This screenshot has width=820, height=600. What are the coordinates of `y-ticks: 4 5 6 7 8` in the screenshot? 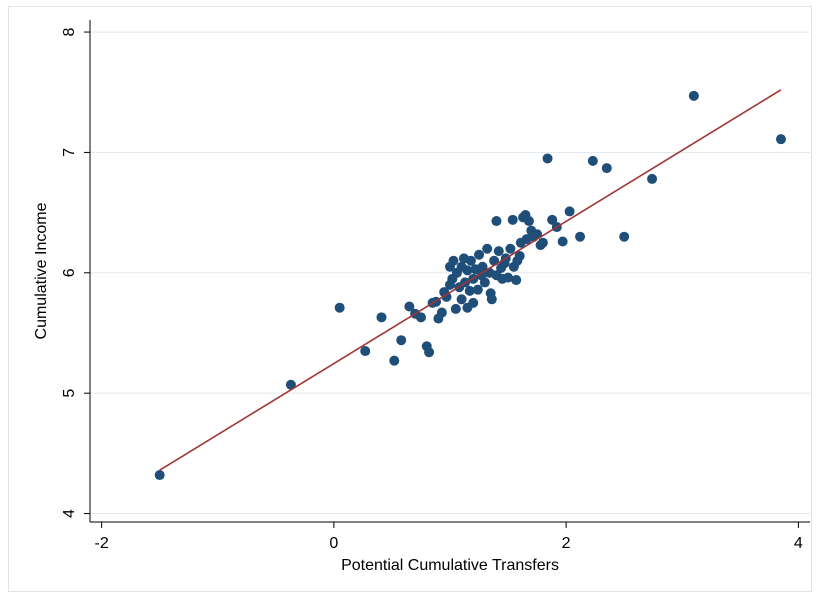 It's located at (75, 272).